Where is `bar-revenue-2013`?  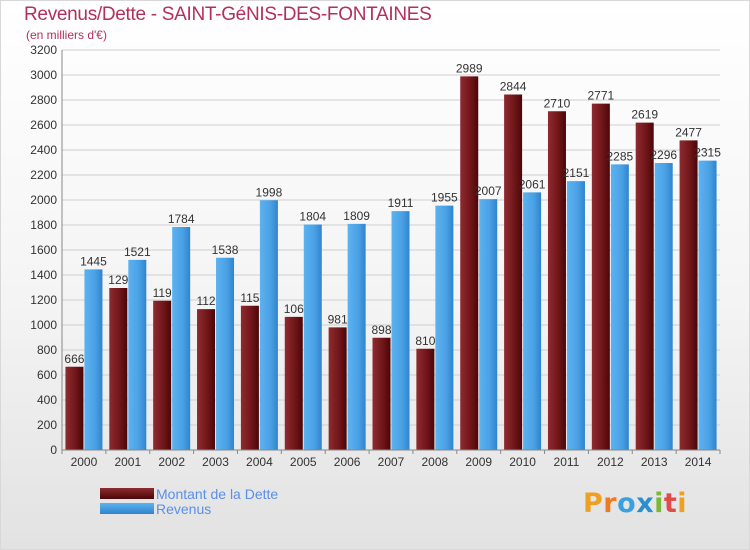
bar-revenue-2013 is located at coordinates (663, 306).